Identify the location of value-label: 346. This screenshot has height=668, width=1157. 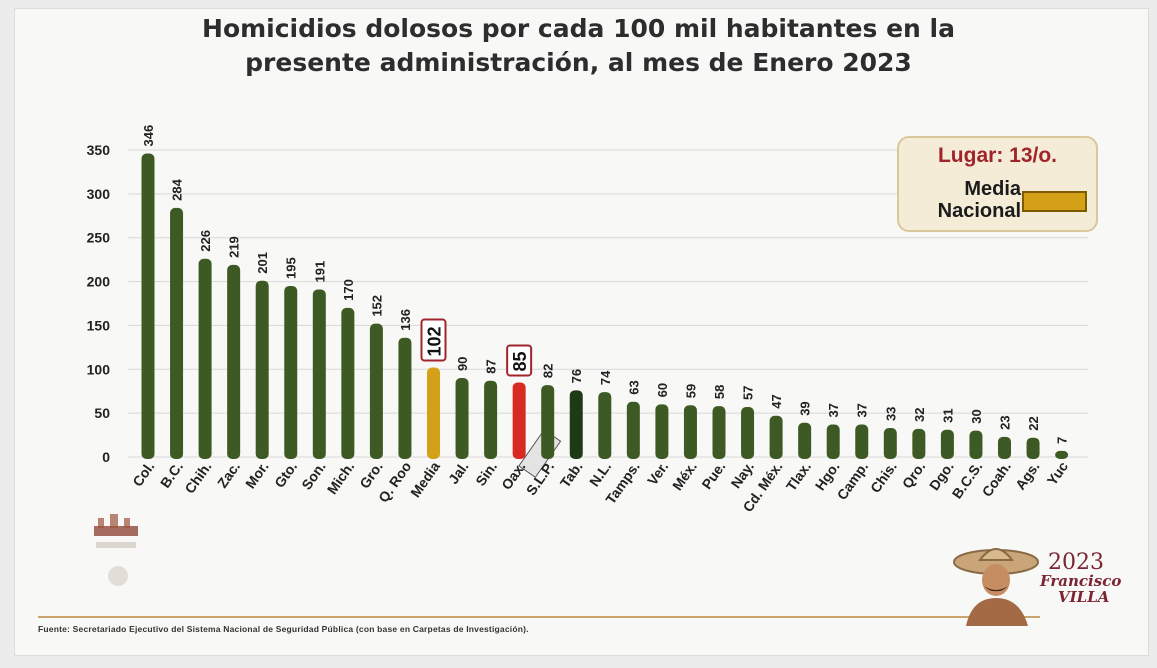
(148, 136).